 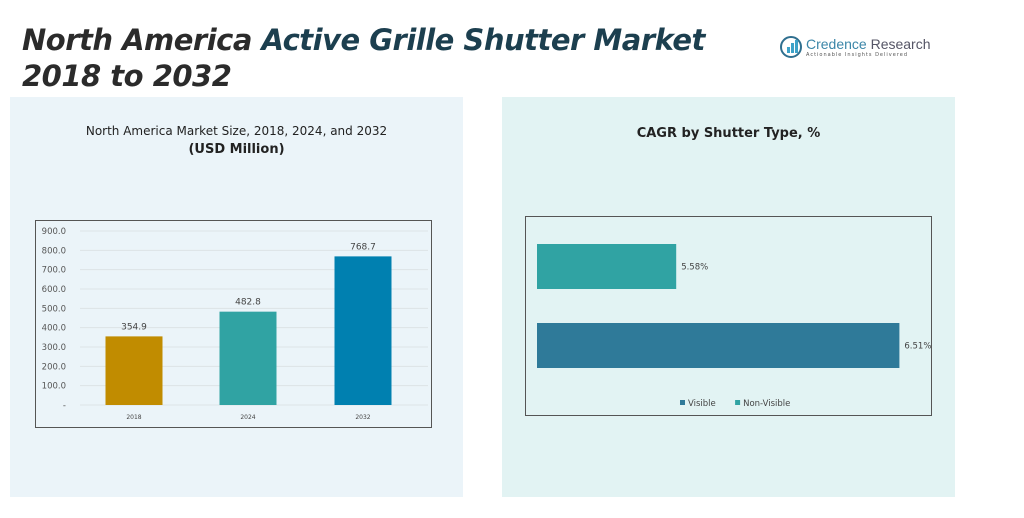 What do you see at coordinates (236, 149) in the screenshot?
I see `chart-subtitle: (USD Million)` at bounding box center [236, 149].